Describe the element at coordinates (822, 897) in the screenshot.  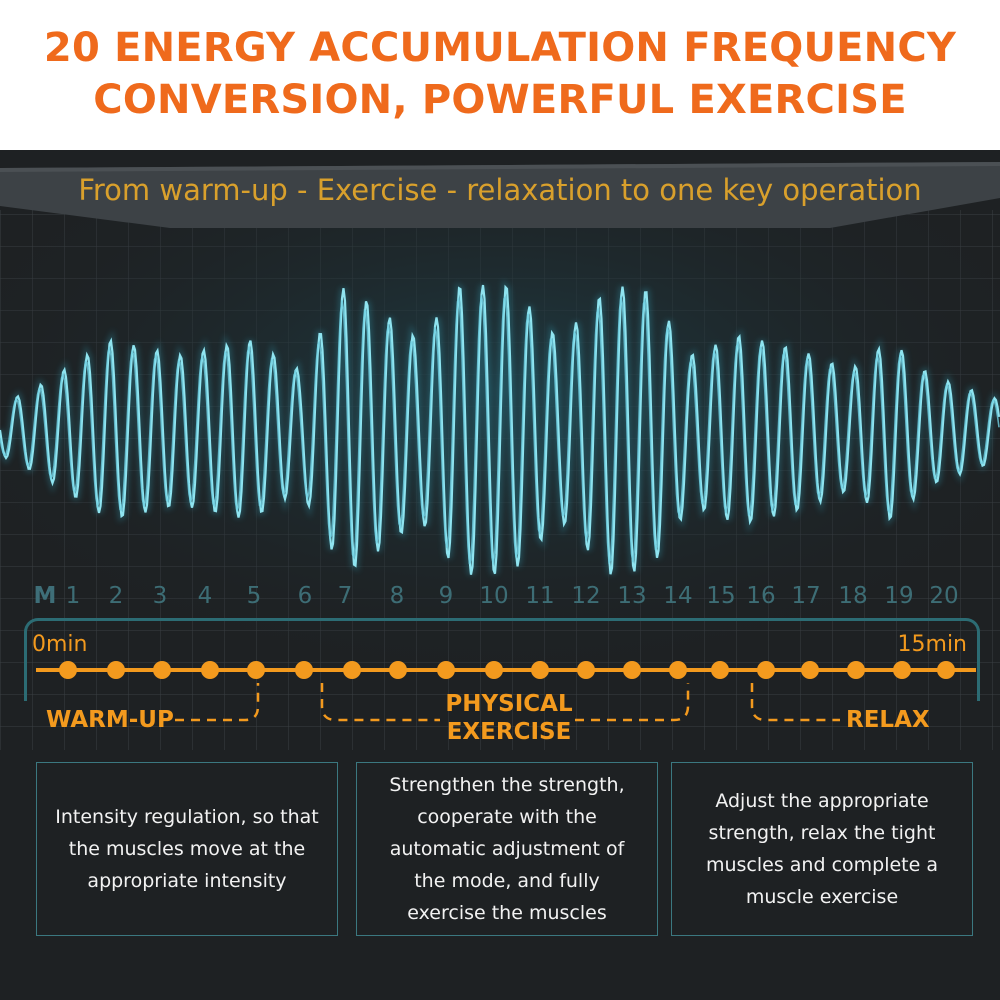
I see `relax-description-line: muscle exercise` at that location.